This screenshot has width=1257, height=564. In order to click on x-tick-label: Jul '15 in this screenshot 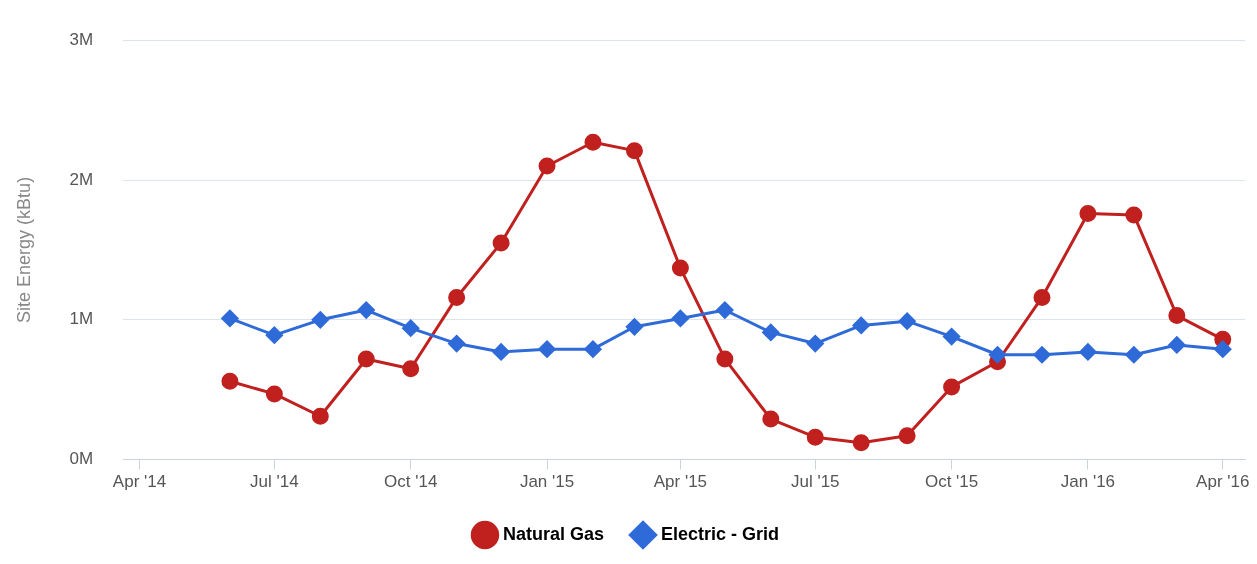, I will do `click(815, 482)`.